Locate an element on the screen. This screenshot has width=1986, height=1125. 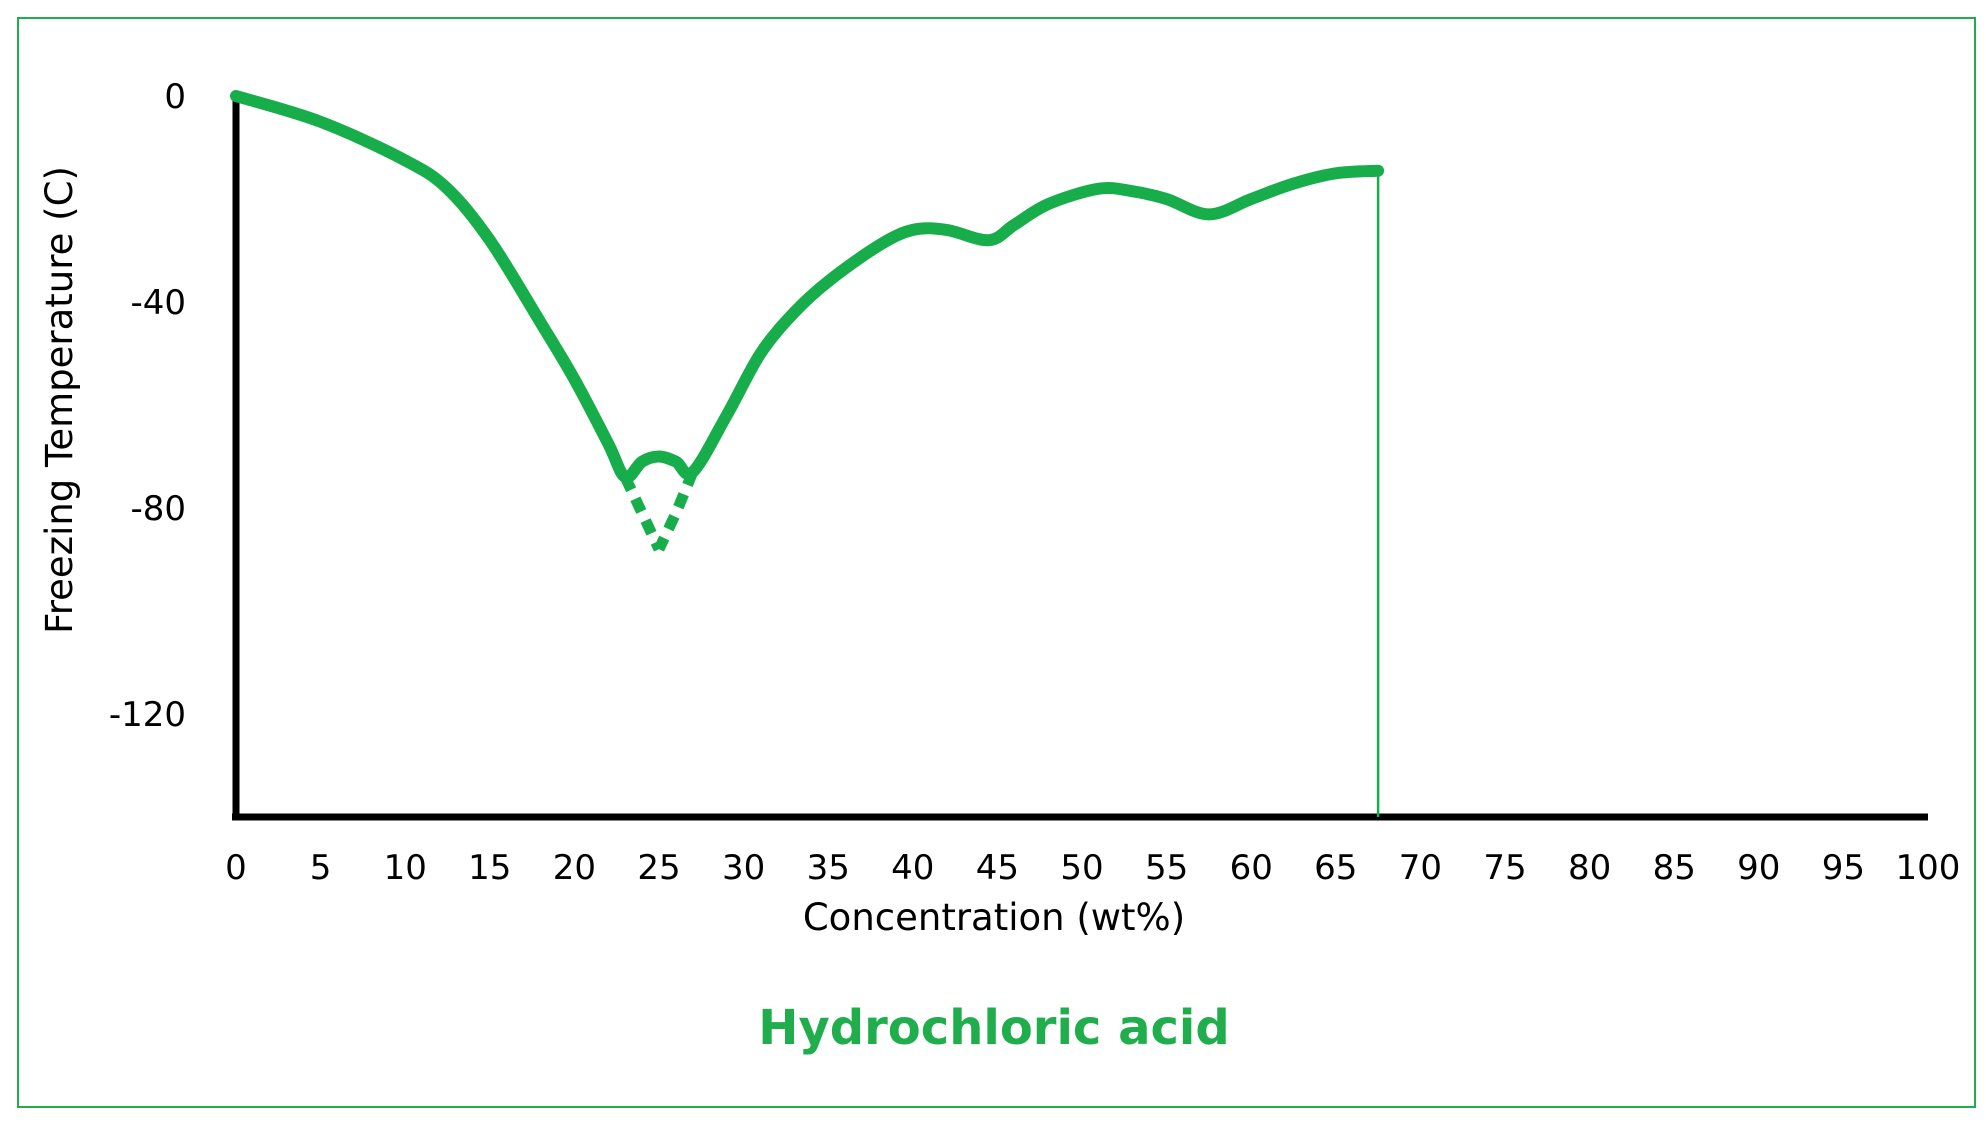
x-tick-label: 55 is located at coordinates (1166, 868).